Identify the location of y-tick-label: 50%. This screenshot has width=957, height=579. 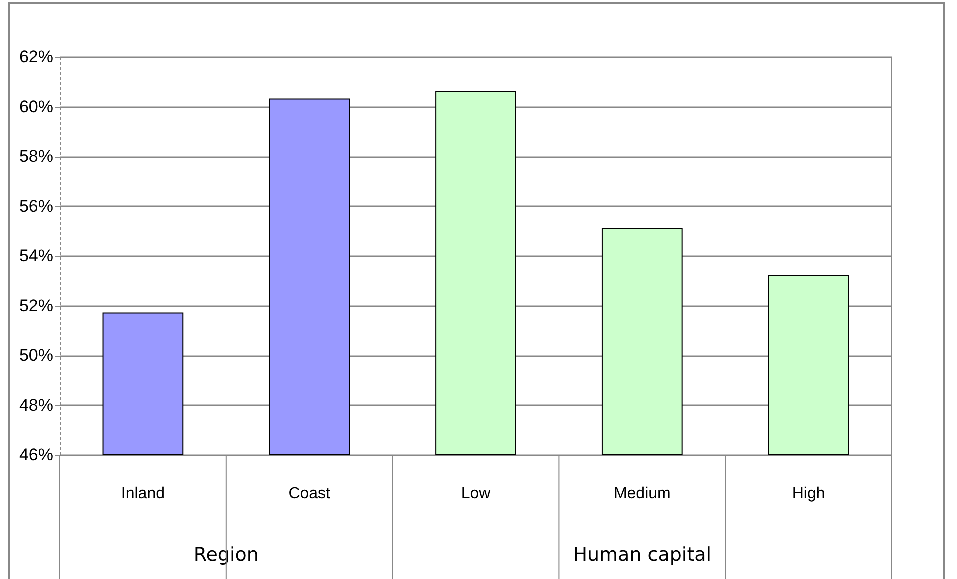
(36, 355).